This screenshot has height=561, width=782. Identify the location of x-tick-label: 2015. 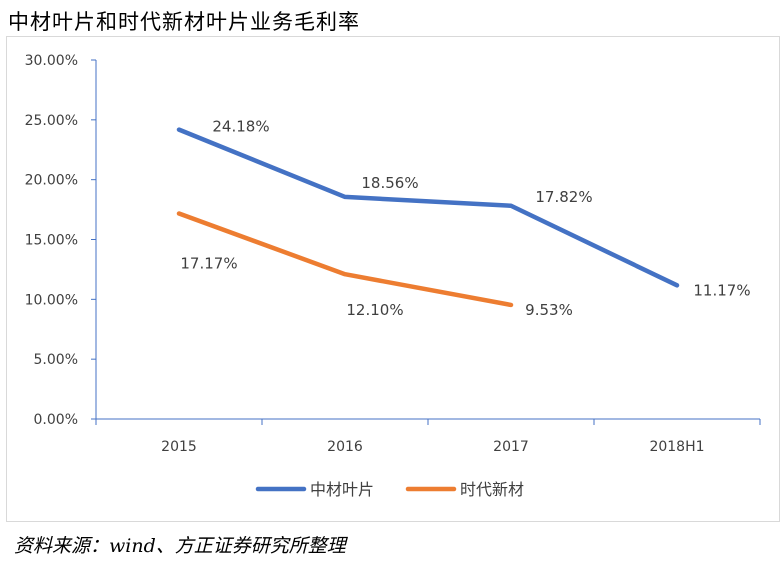
(179, 447).